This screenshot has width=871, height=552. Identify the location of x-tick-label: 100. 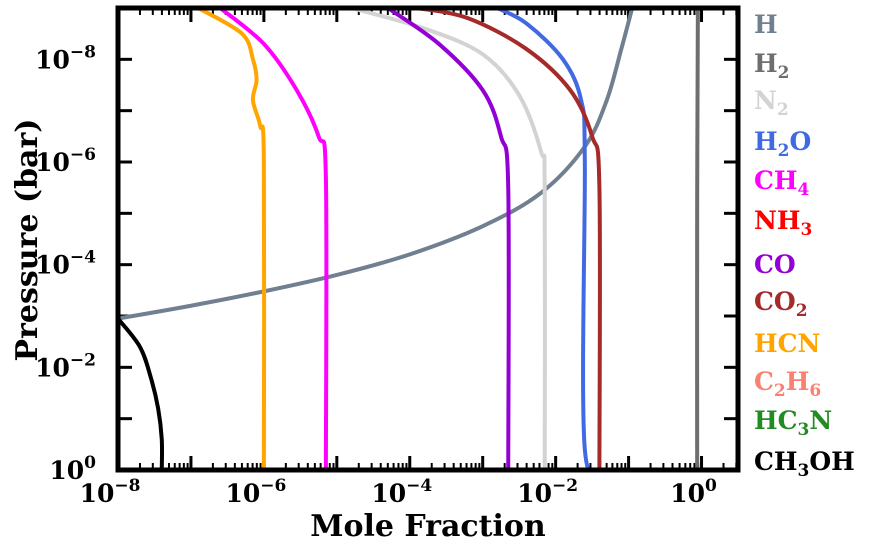
(693, 492).